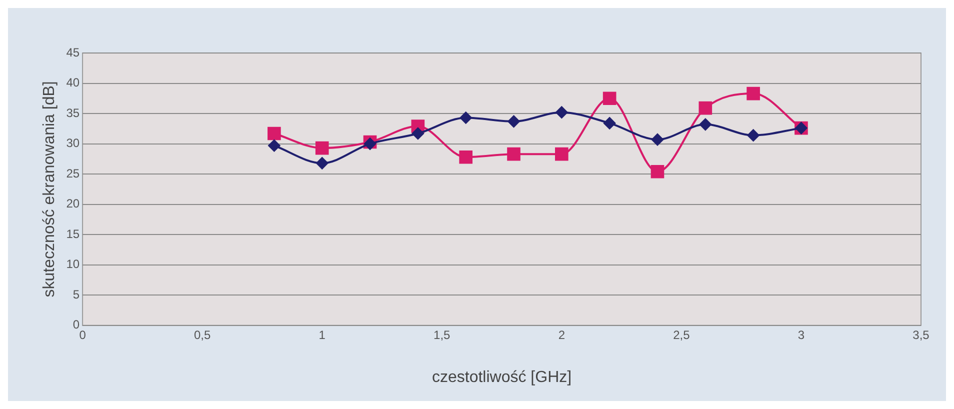 Image resolution: width=954 pixels, height=409 pixels. I want to click on x-tick-label: 1, so click(322, 335).